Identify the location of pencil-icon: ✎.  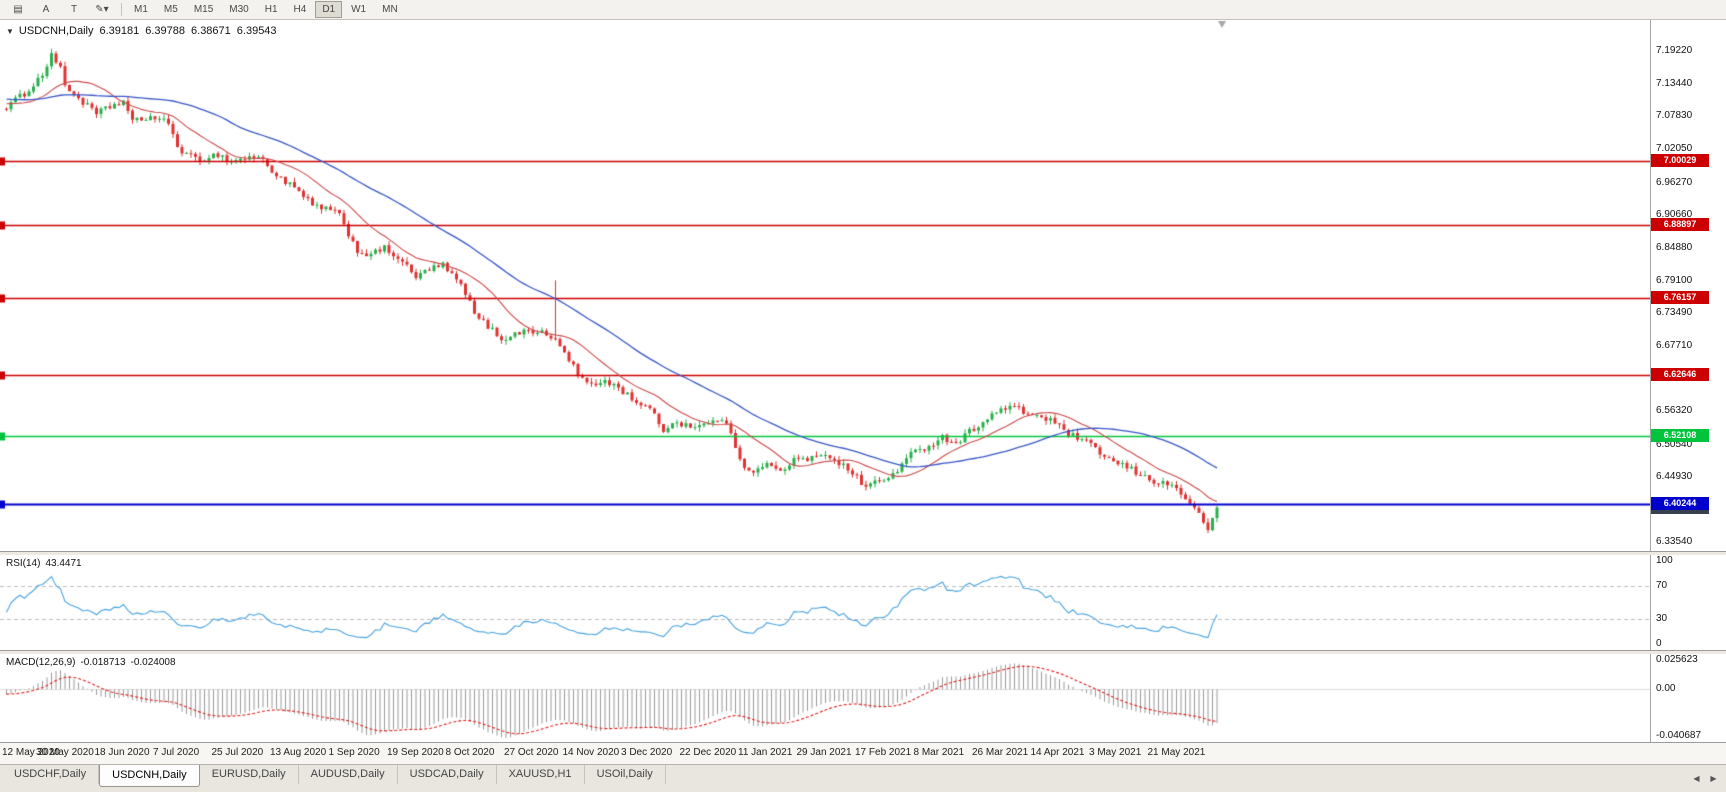
(99, 9).